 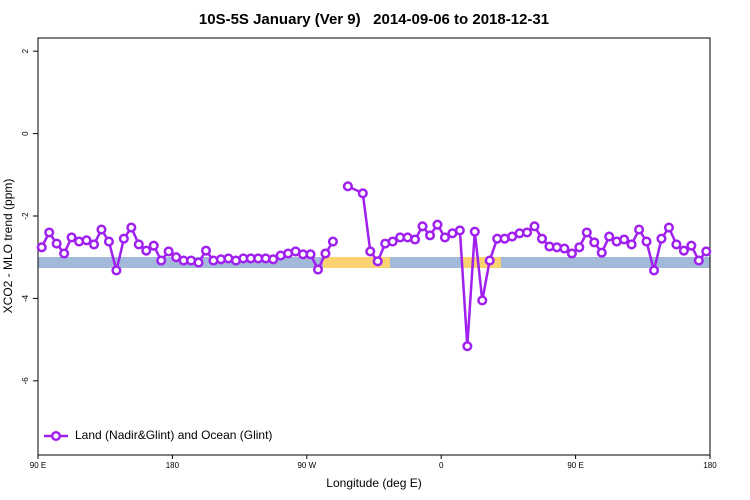 What do you see at coordinates (25, 50) in the screenshot?
I see `y-tick-label: 2` at bounding box center [25, 50].